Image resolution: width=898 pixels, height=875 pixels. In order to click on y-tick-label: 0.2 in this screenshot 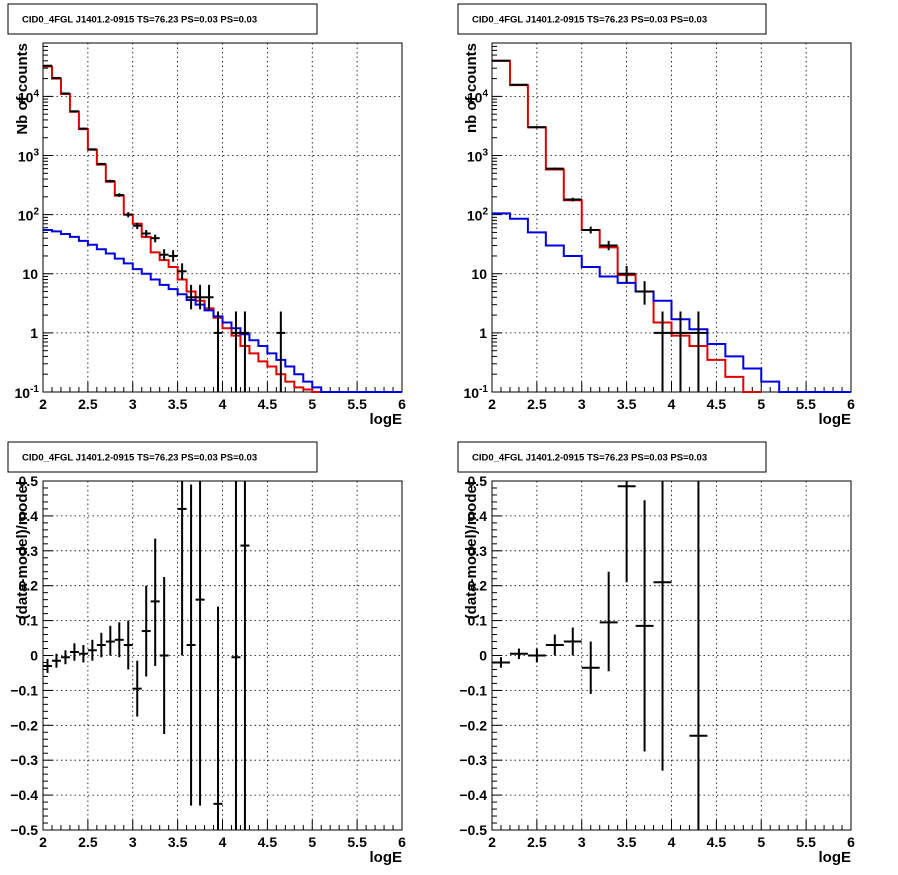, I will do `click(29, 586)`.